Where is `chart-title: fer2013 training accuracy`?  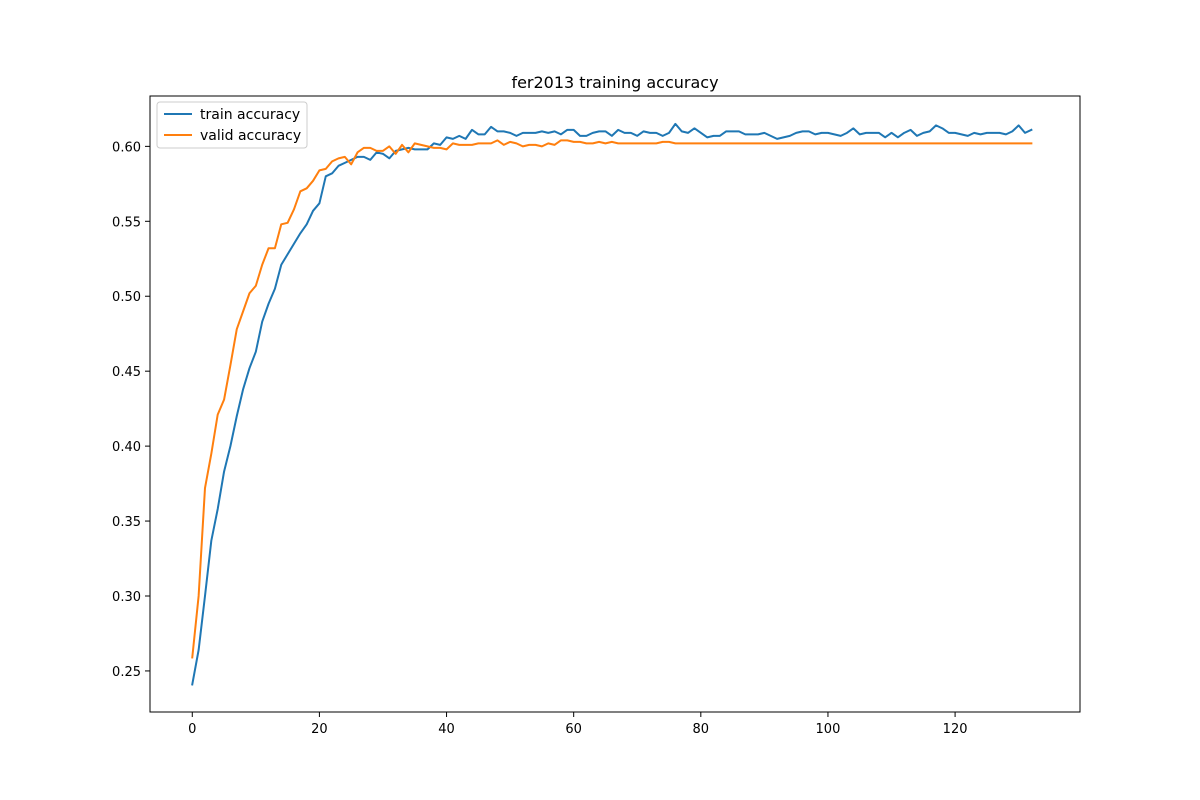 chart-title: fer2013 training accuracy is located at coordinates (614, 82).